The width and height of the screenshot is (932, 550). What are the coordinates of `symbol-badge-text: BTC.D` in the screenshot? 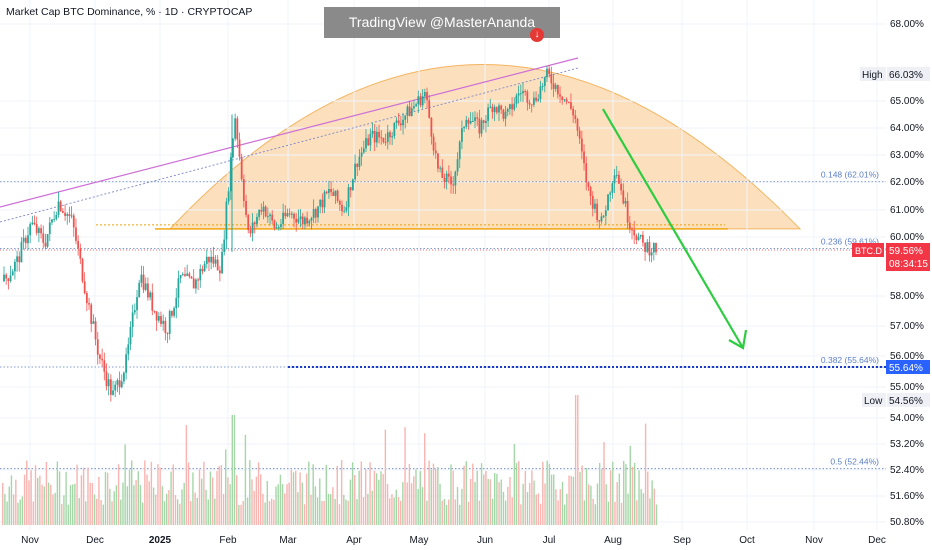 It's located at (869, 251).